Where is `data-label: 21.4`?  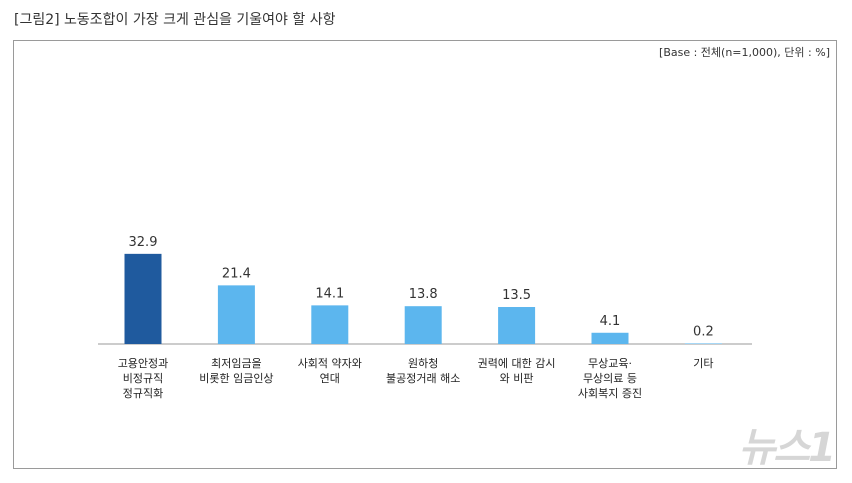 data-label: 21.4 is located at coordinates (236, 273).